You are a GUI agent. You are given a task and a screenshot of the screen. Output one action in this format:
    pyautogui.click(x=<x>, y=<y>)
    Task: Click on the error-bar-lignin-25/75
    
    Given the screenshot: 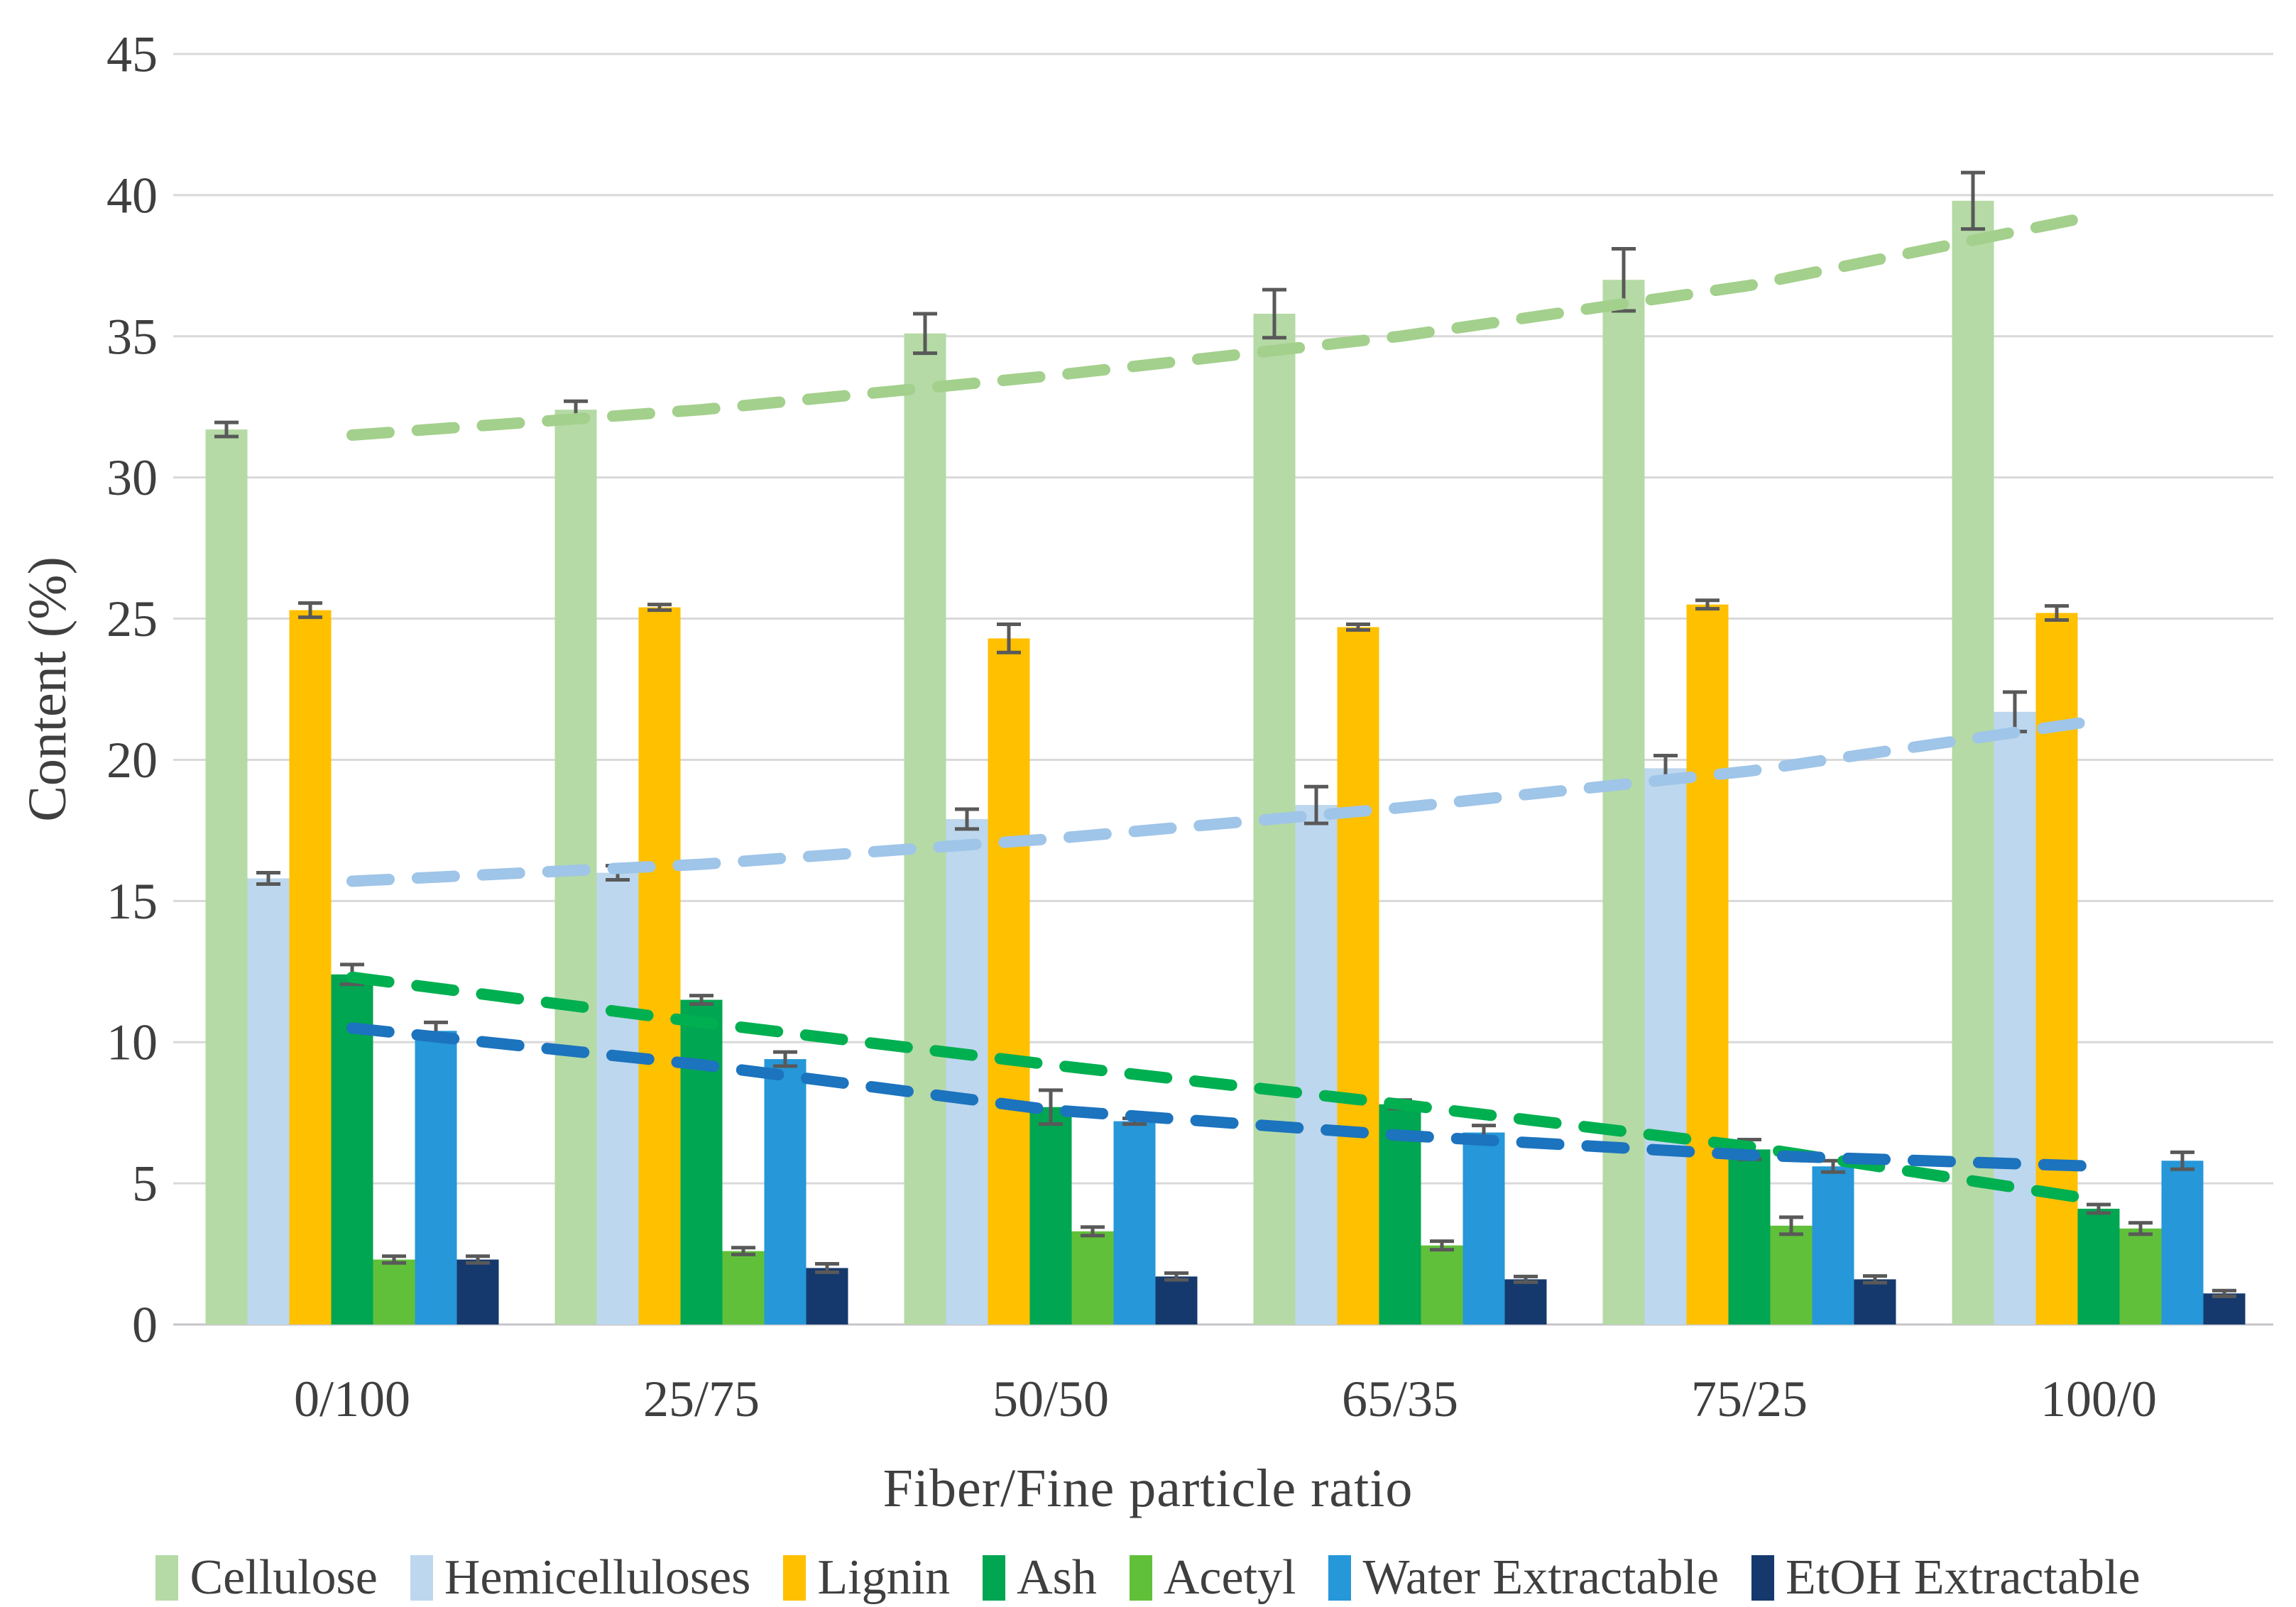 What is the action you would take?
    pyautogui.click(x=659, y=608)
    